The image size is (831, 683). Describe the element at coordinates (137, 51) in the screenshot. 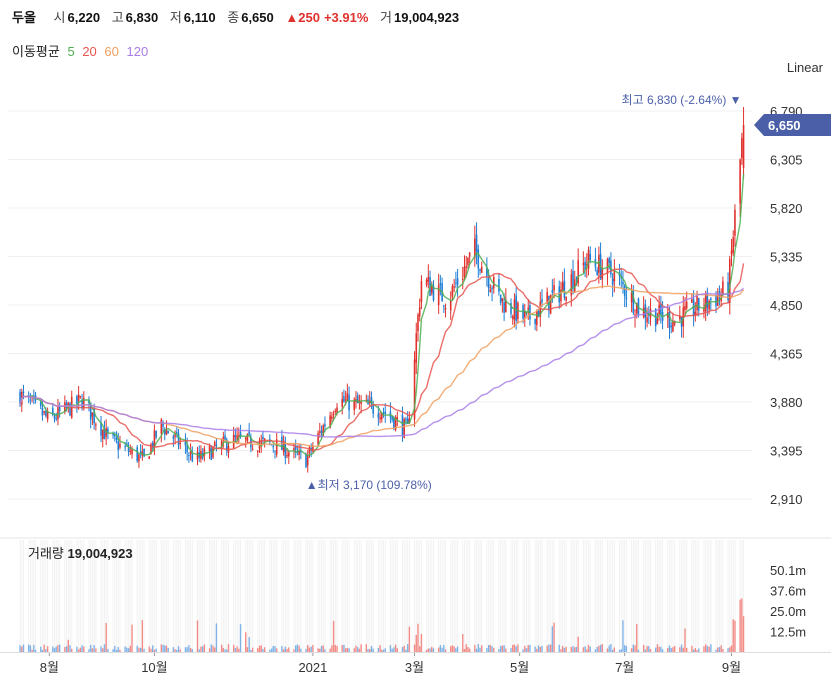

I see `ma-120: 120` at that location.